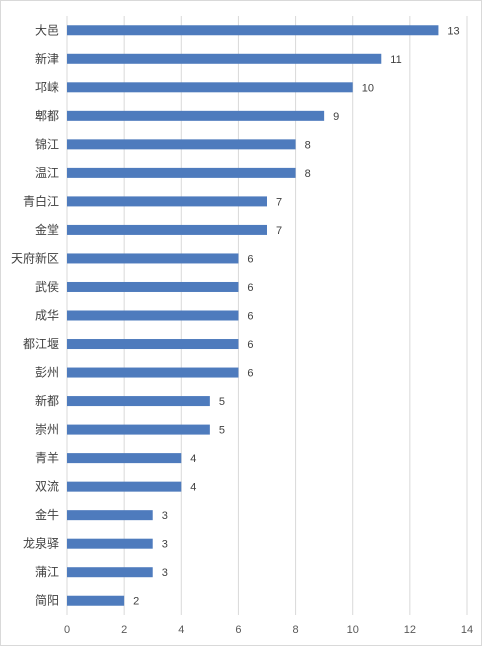 The height and width of the screenshot is (647, 482). I want to click on category-label: 成华, so click(47, 316).